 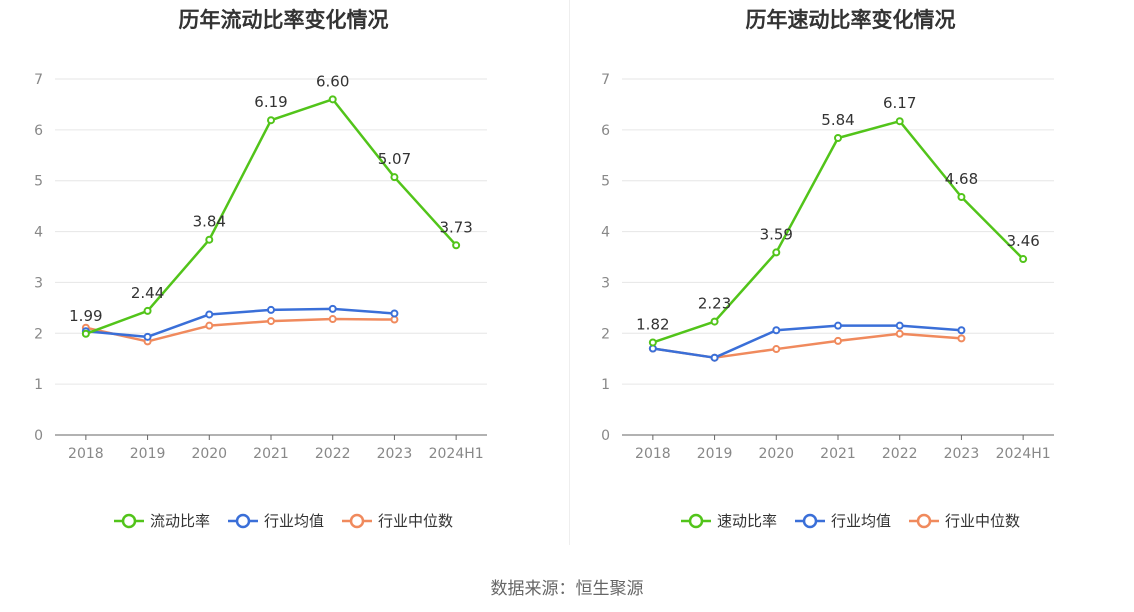 I want to click on legend-label: 速动比率, so click(x=746, y=521).